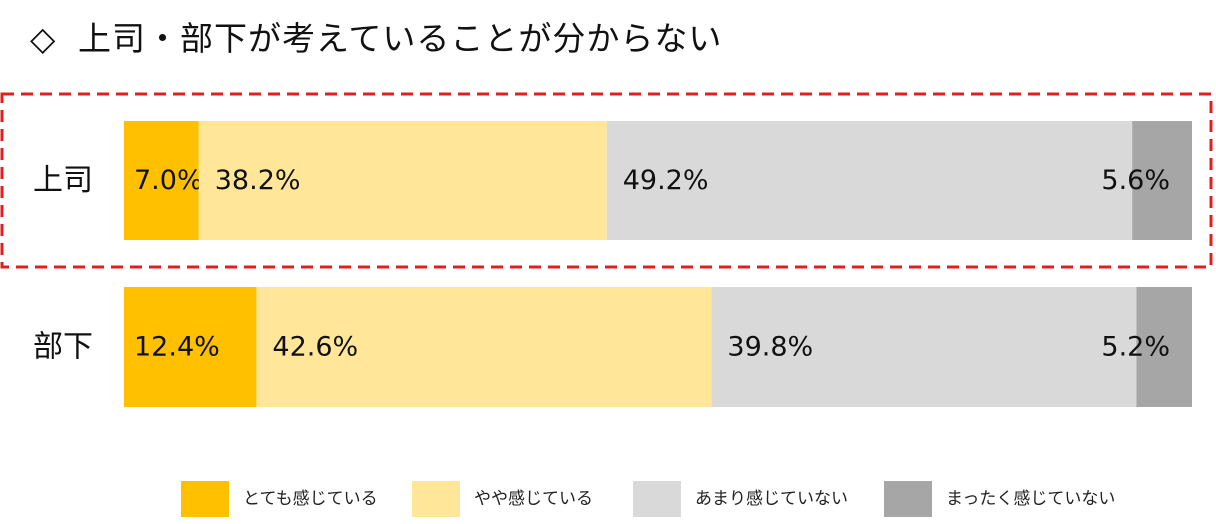 This screenshot has width=1216, height=524. I want to click on chart-title: ◇ 上司・部下が考えていることが分からない, so click(376, 36).